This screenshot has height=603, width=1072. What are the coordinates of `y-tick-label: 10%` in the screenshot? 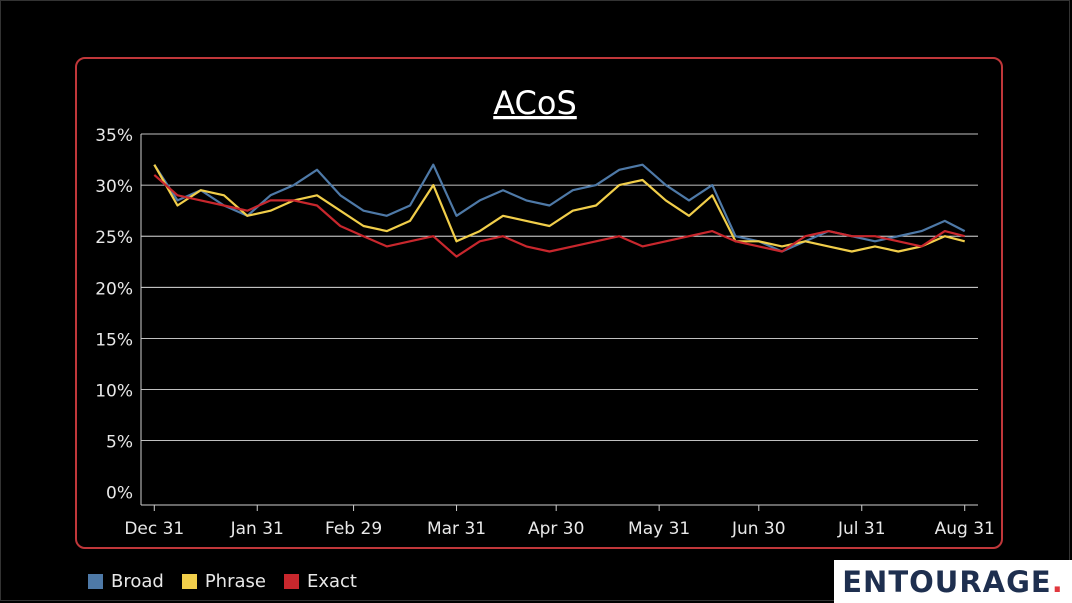 It's located at (114, 392).